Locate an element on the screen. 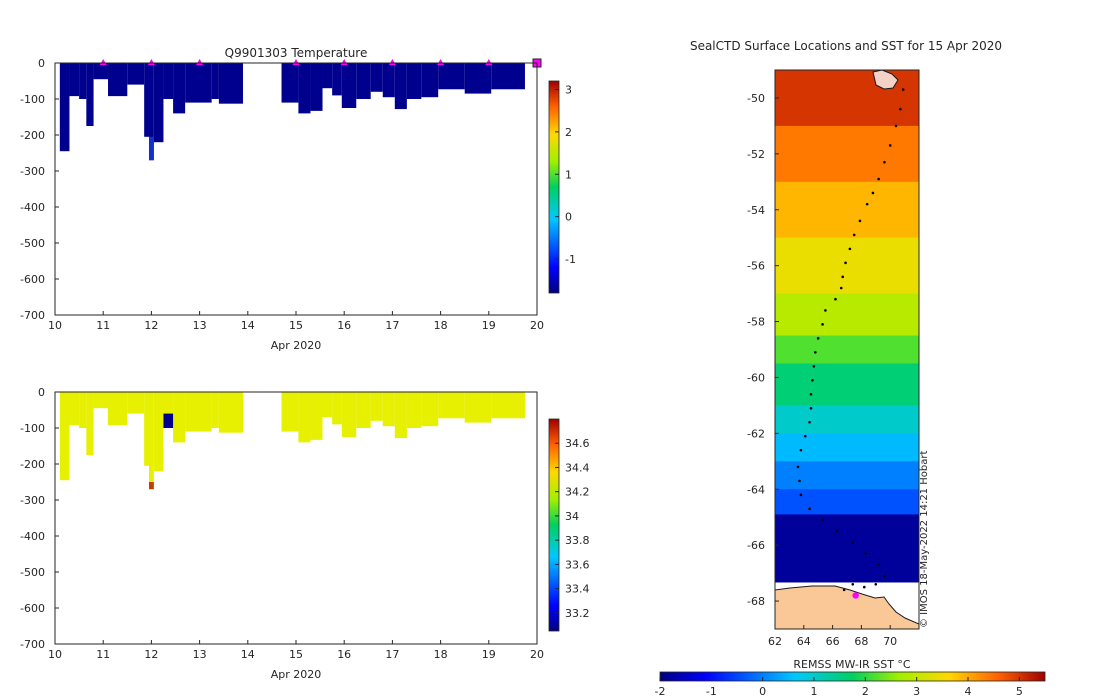 This screenshot has height=700, width=1100. map-ytick-label: -66 is located at coordinates (756, 545).